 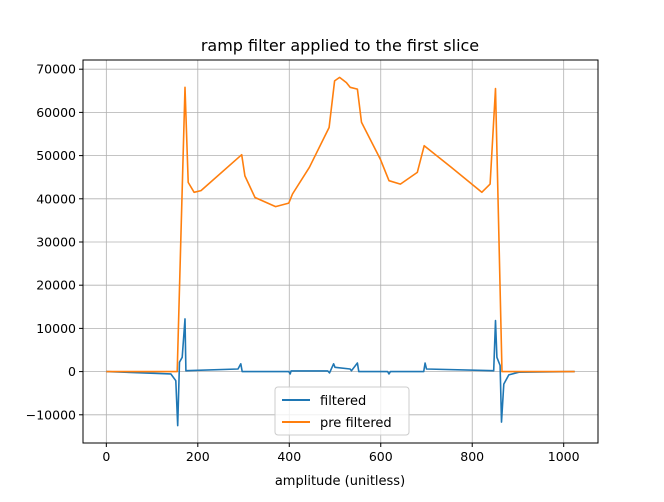 What do you see at coordinates (56, 241) in the screenshot?
I see `y-tick-label: 30000` at bounding box center [56, 241].